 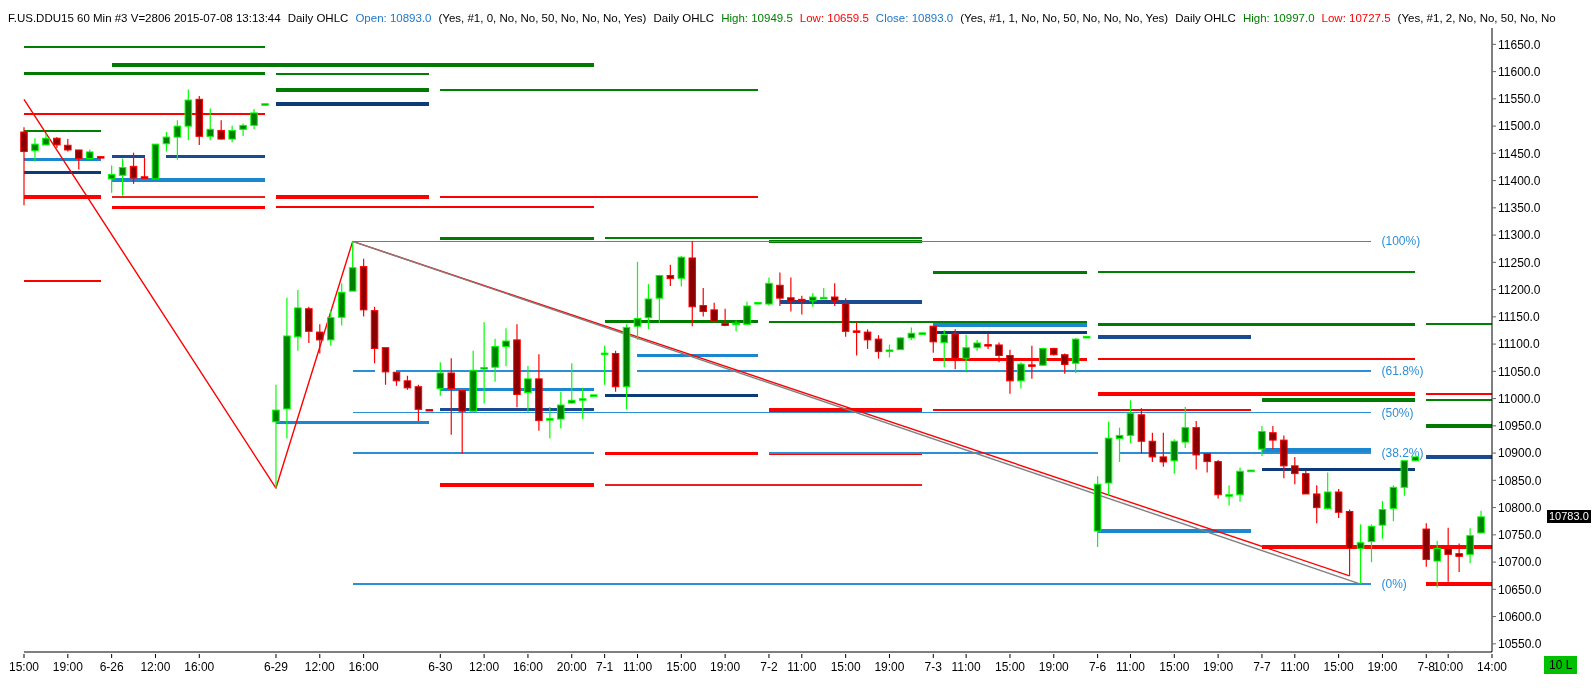 I want to click on y-tick-label: 10750.0, so click(x=1520, y=535).